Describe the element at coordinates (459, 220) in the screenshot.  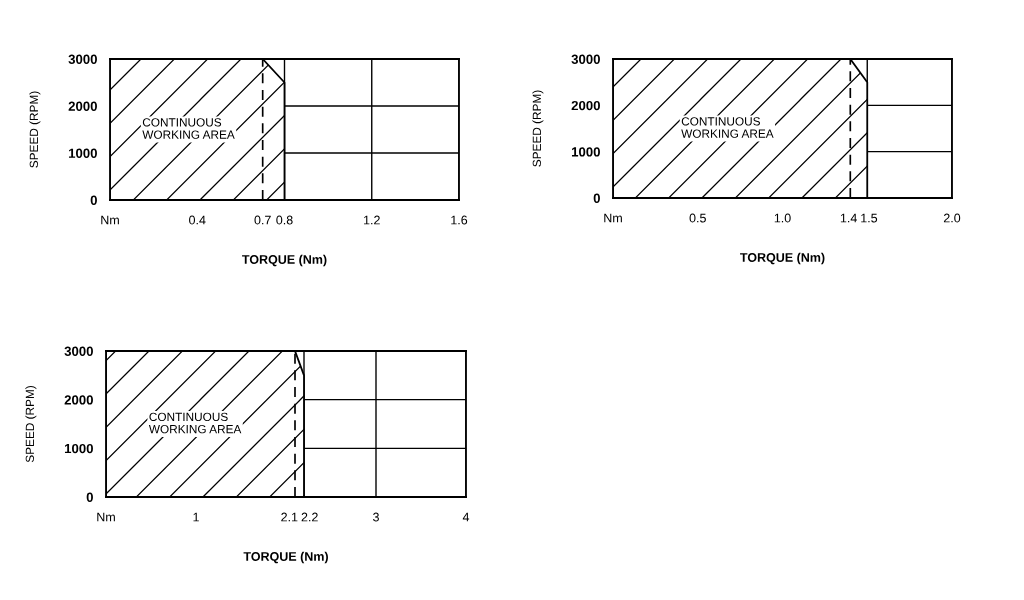
I see `x-tick-label: 1.6` at that location.